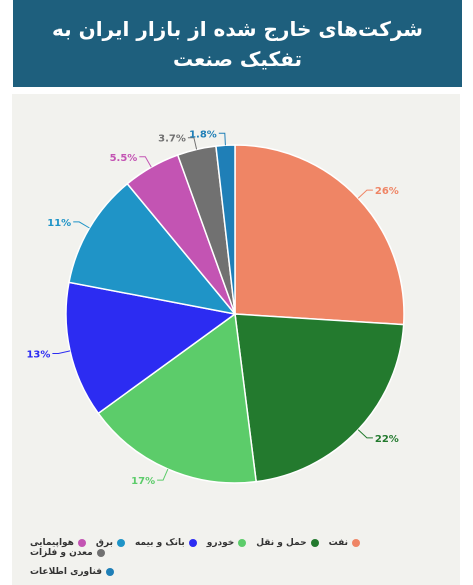  What do you see at coordinates (172, 139) in the screenshot?
I see `slice-data-label: 3.7%` at bounding box center [172, 139].